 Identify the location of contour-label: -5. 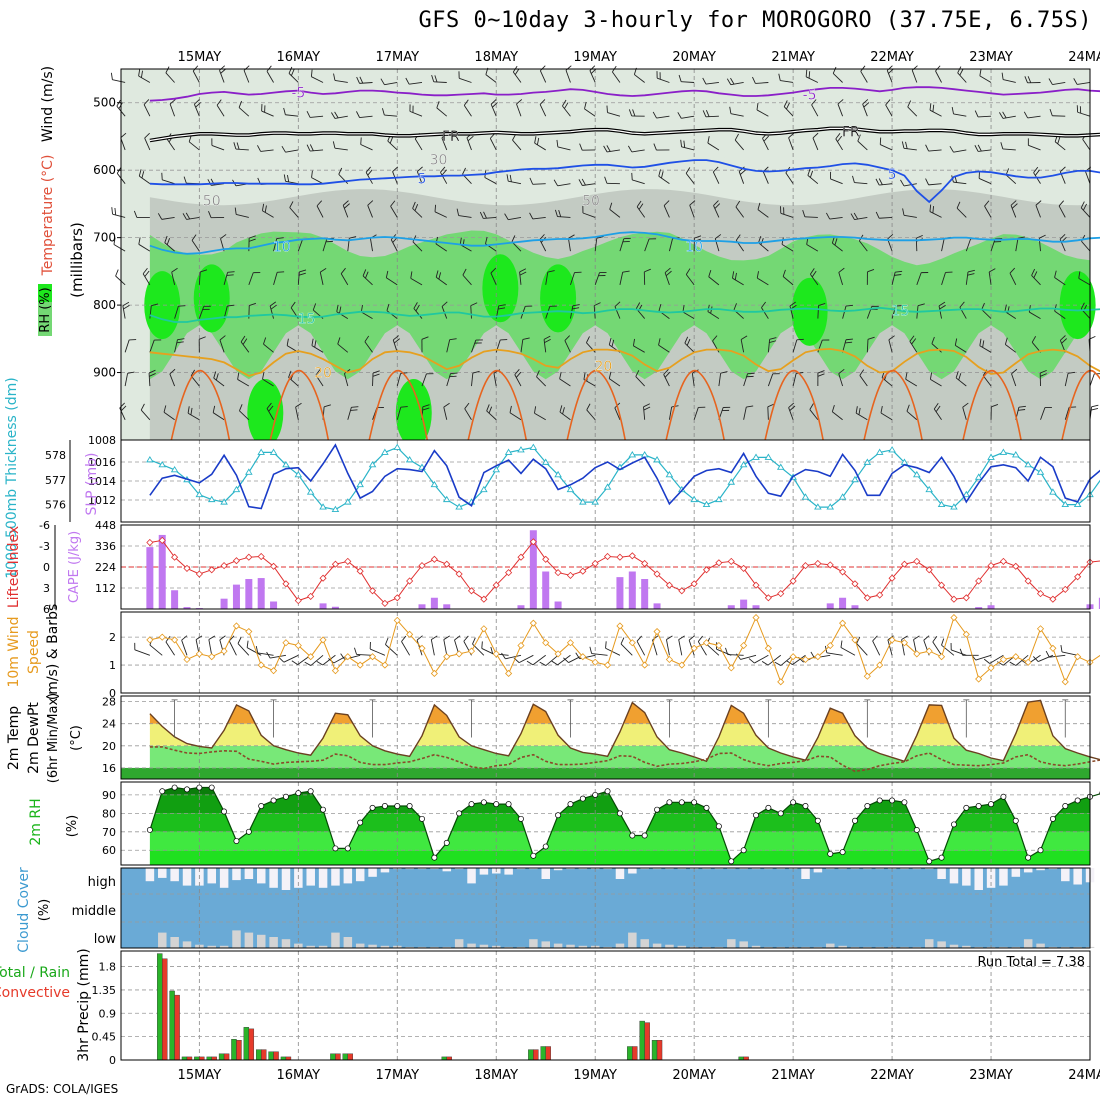
(298, 94).